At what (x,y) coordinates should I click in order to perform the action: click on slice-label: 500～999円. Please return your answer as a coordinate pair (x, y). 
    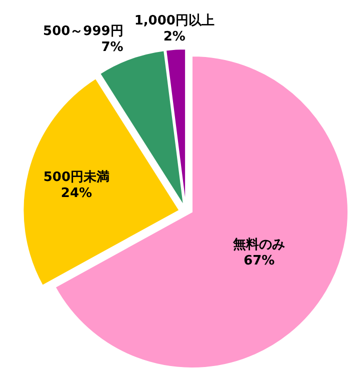
    Looking at the image, I should click on (83, 31).